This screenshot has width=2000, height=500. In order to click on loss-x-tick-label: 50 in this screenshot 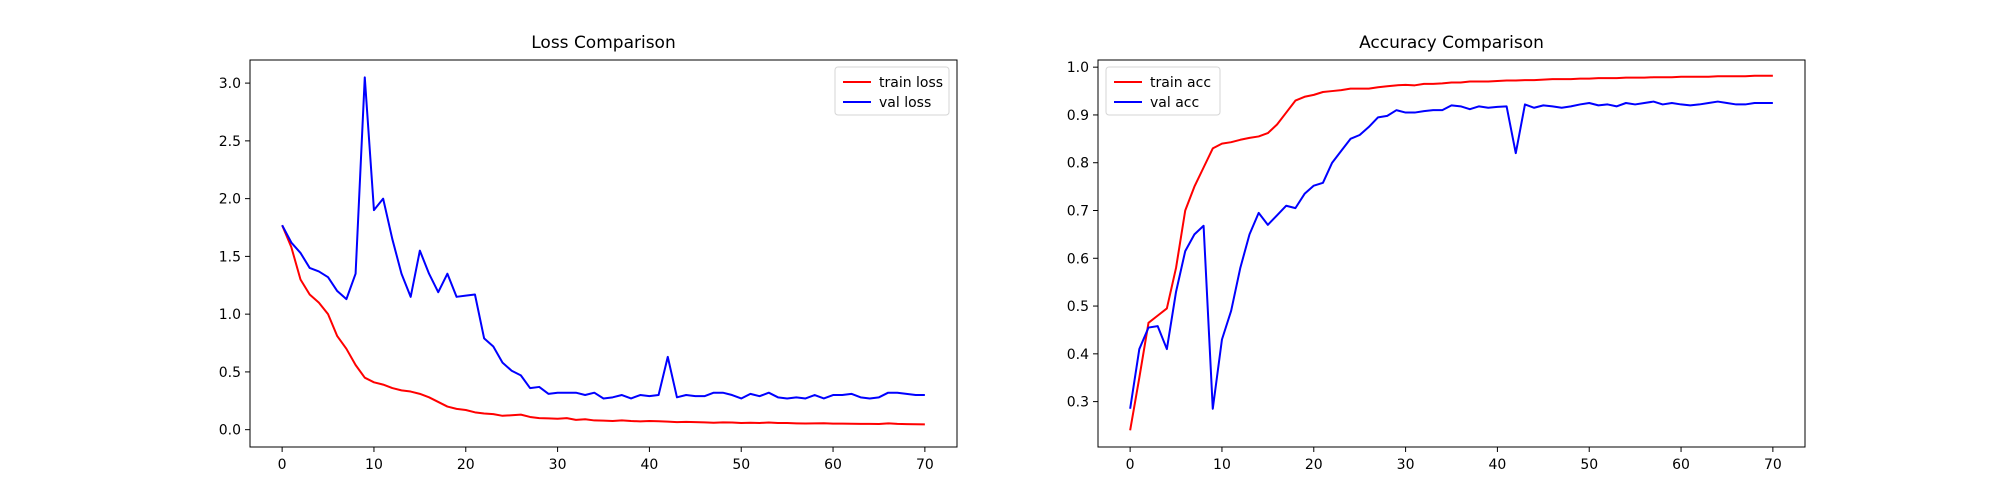, I will do `click(741, 465)`.